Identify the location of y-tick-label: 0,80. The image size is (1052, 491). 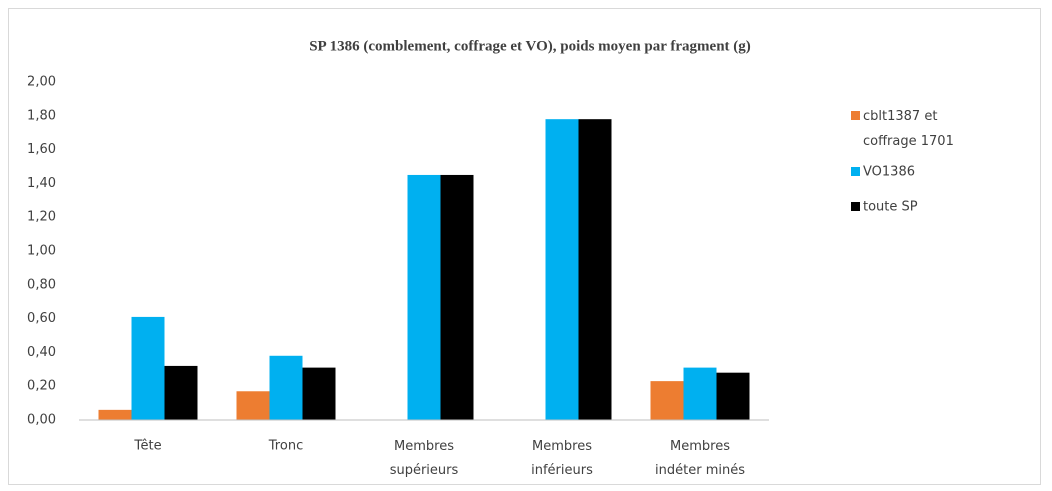
(41, 284).